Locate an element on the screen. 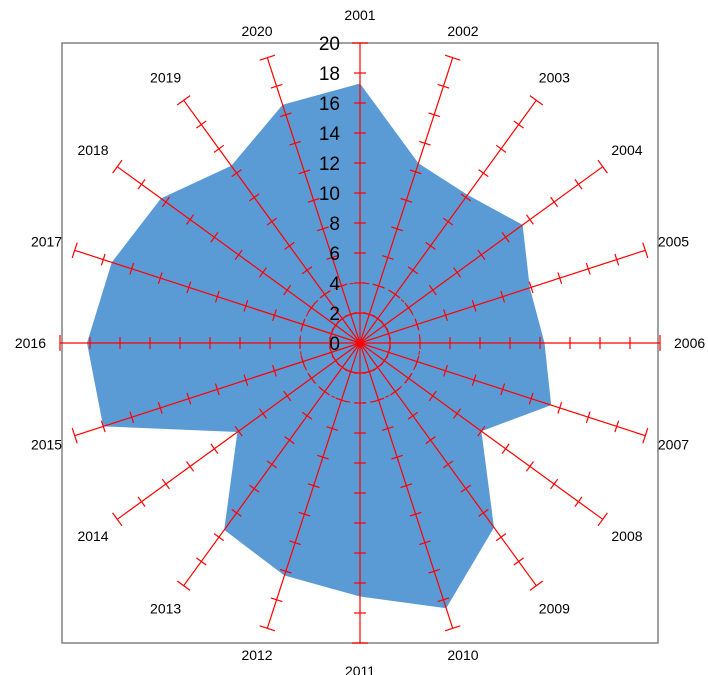  r-tick-label: 6 is located at coordinates (334, 254).